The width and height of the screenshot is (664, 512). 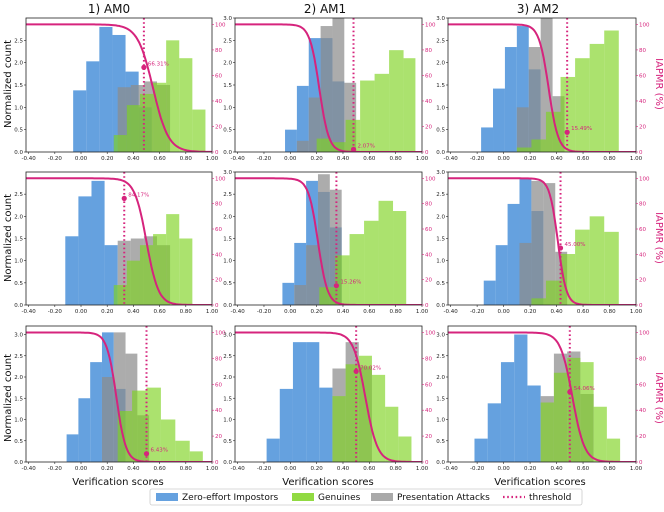 What do you see at coordinates (212, 312) in the screenshot?
I see `x-tick-label: 1.00` at bounding box center [212, 312].